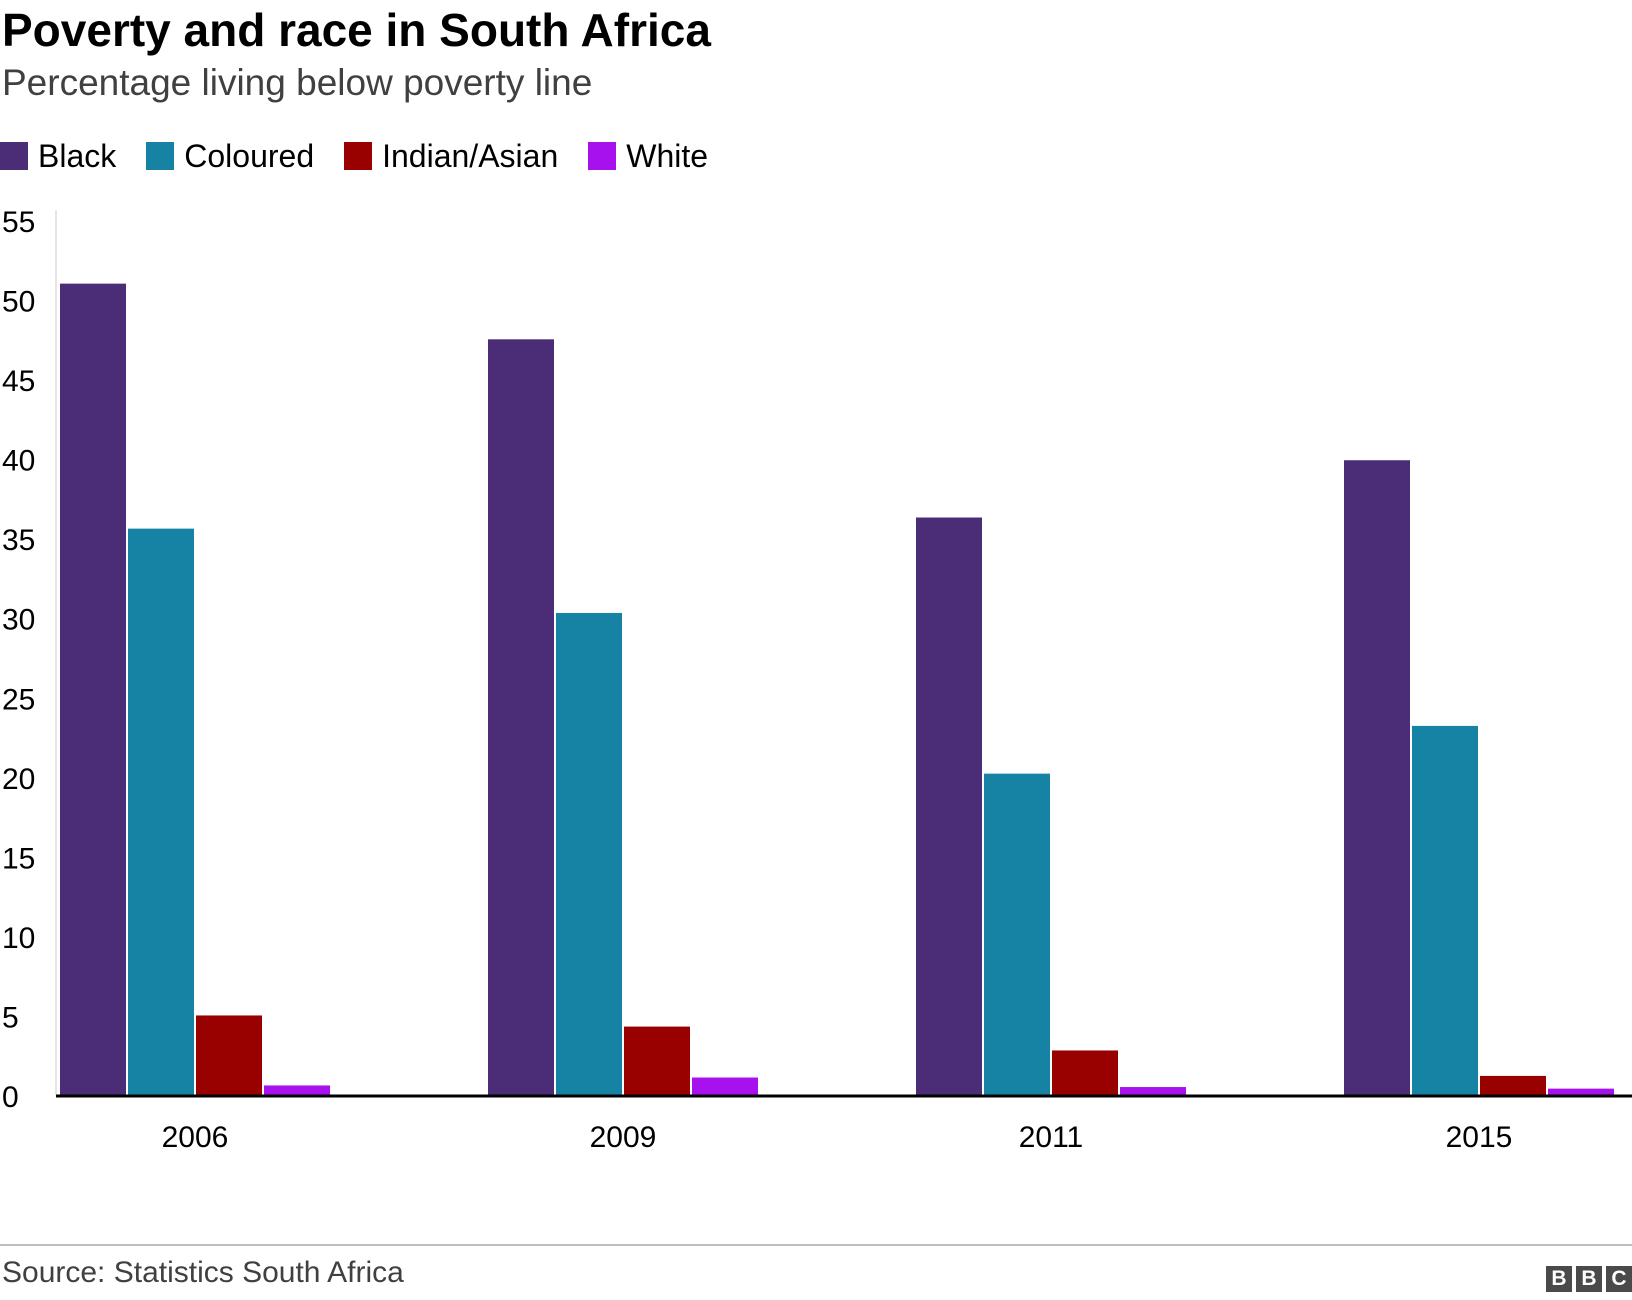 This screenshot has height=1300, width=1632. I want to click on x-tick-label: 2009, so click(623, 1137).